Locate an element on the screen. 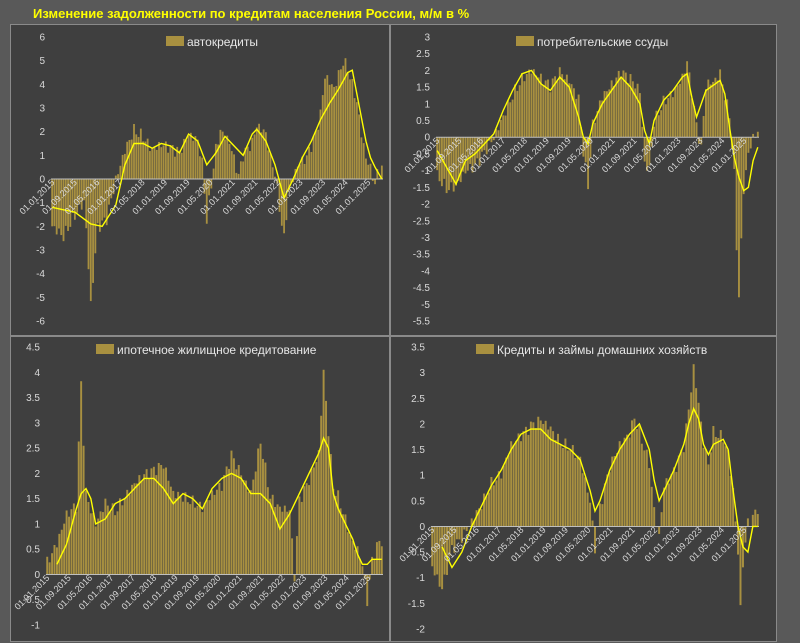  y-tick-label: 2 is located at coordinates (422, 424).